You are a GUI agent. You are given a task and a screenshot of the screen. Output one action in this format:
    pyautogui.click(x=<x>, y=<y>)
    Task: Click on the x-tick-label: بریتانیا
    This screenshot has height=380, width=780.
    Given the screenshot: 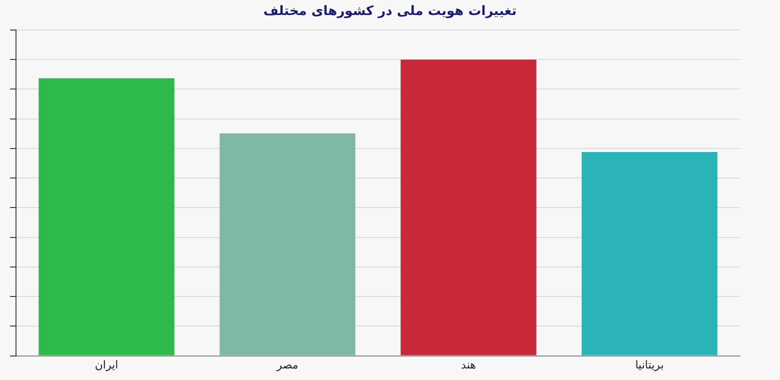 What is the action you would take?
    pyautogui.click(x=649, y=365)
    